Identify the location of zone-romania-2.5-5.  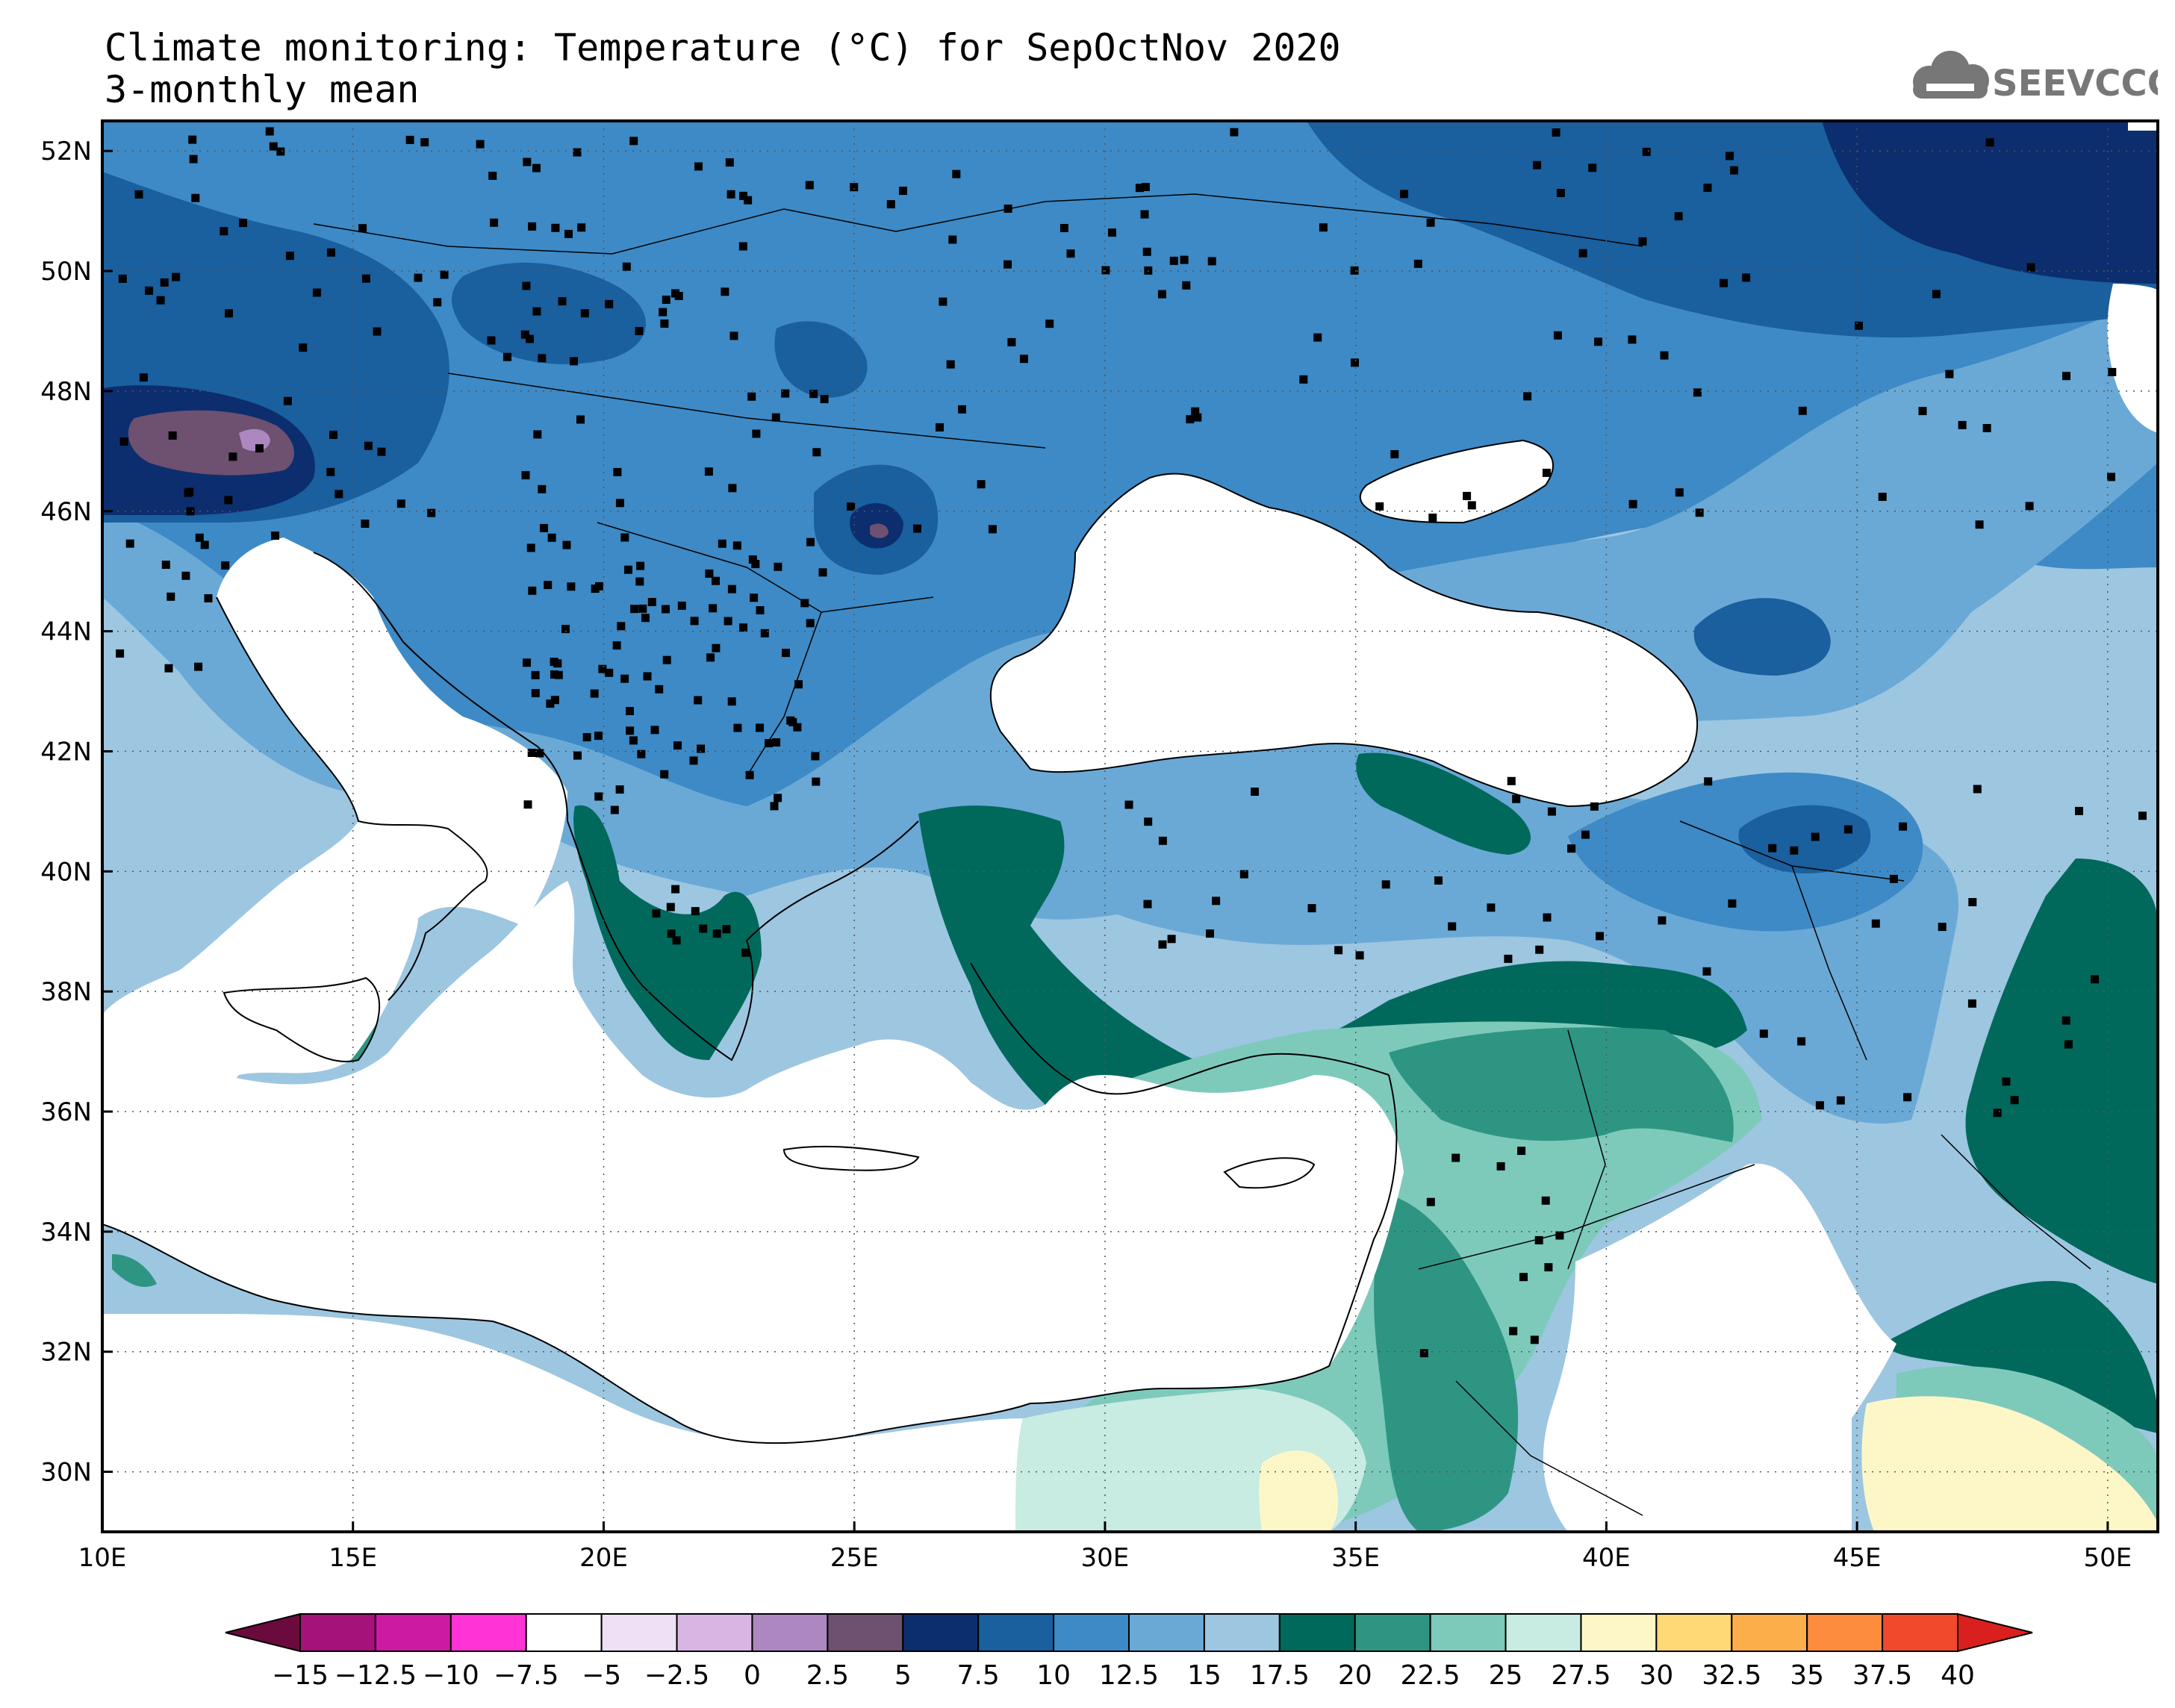
(879, 530).